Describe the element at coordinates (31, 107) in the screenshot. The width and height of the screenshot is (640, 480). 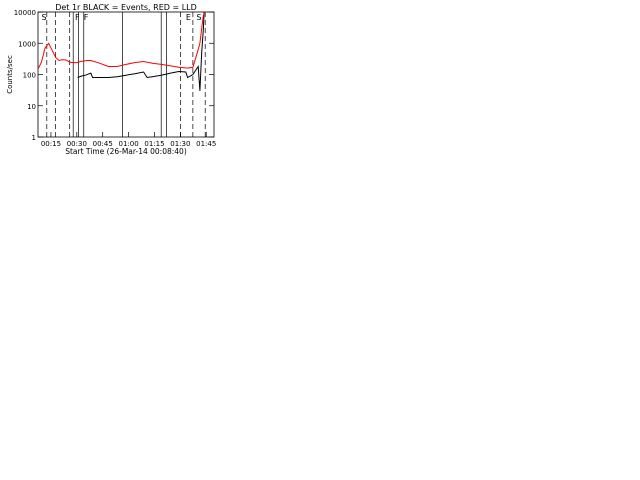
I see `y-tick-label: 10` at that location.